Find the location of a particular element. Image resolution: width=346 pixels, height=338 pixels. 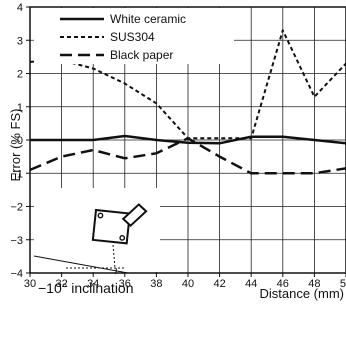

x-tick-label: 40 is located at coordinates (188, 284).